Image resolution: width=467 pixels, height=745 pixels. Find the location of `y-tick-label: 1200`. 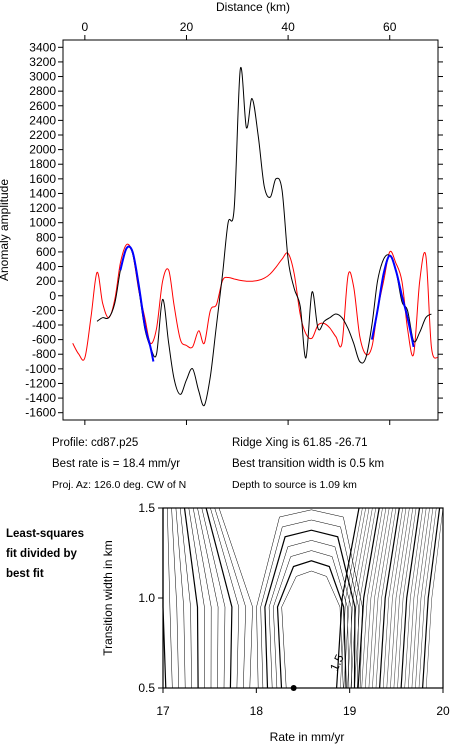

y-tick-label: 1200 is located at coordinates (42, 208).